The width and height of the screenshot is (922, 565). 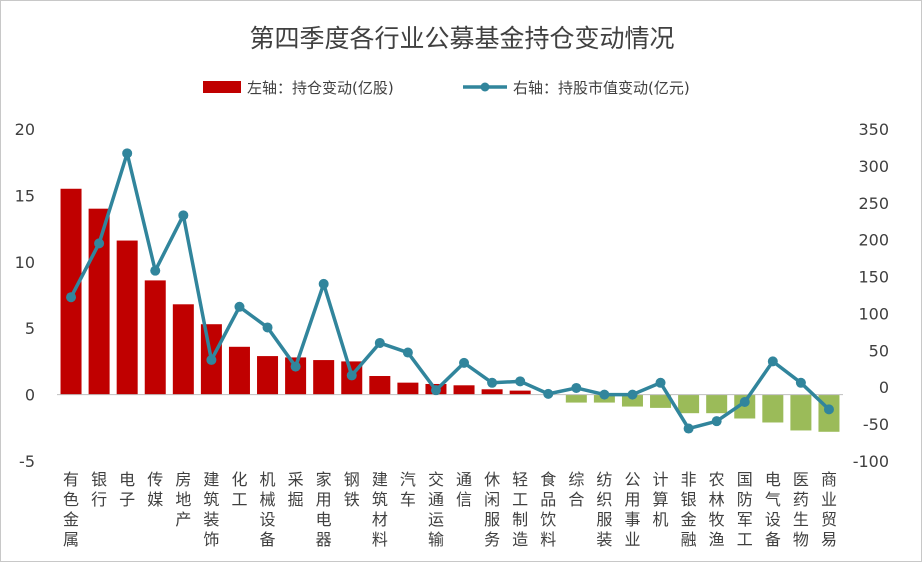 I want to click on x-axis-label: 电子, so click(x=127, y=489).